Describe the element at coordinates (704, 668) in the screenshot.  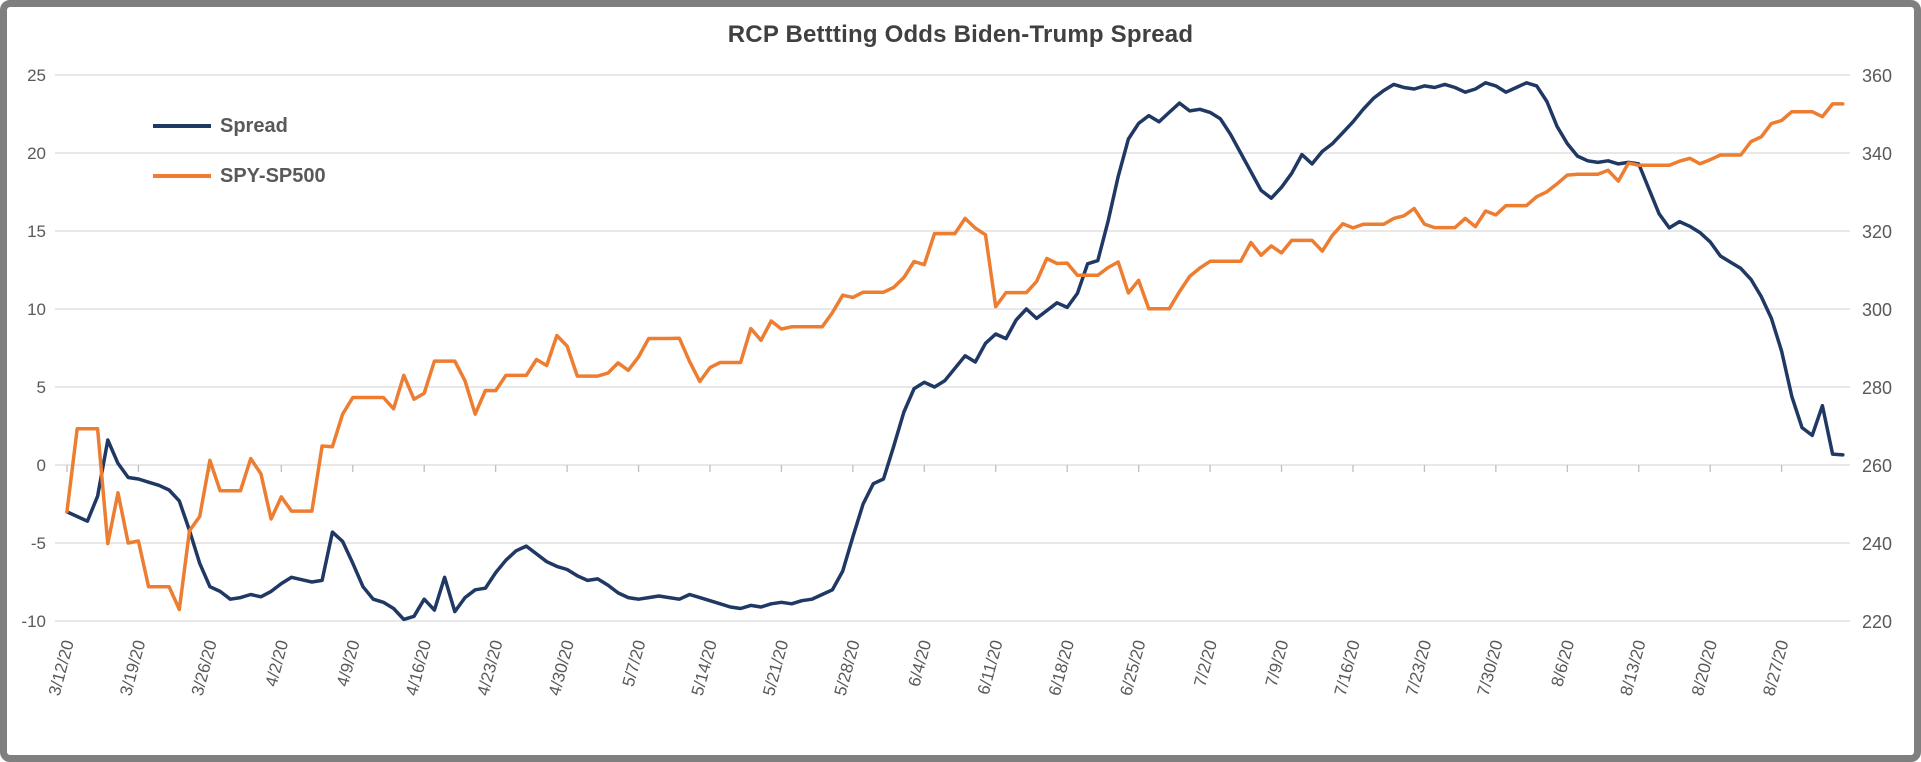
I see `x-axis-date-label: 5/14/20` at that location.